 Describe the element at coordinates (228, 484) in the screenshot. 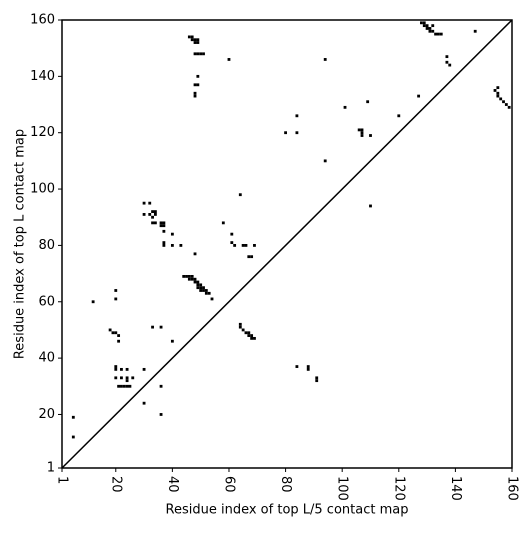

I see `x-tick-label: 60` at that location.